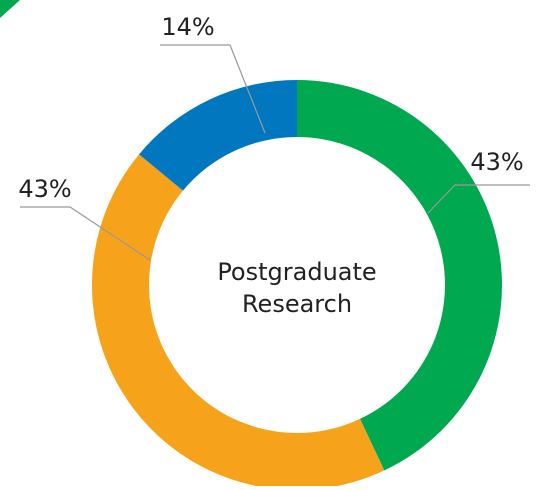  Describe the element at coordinates (187, 27) in the screenshot. I see `value-label: 14%` at that location.